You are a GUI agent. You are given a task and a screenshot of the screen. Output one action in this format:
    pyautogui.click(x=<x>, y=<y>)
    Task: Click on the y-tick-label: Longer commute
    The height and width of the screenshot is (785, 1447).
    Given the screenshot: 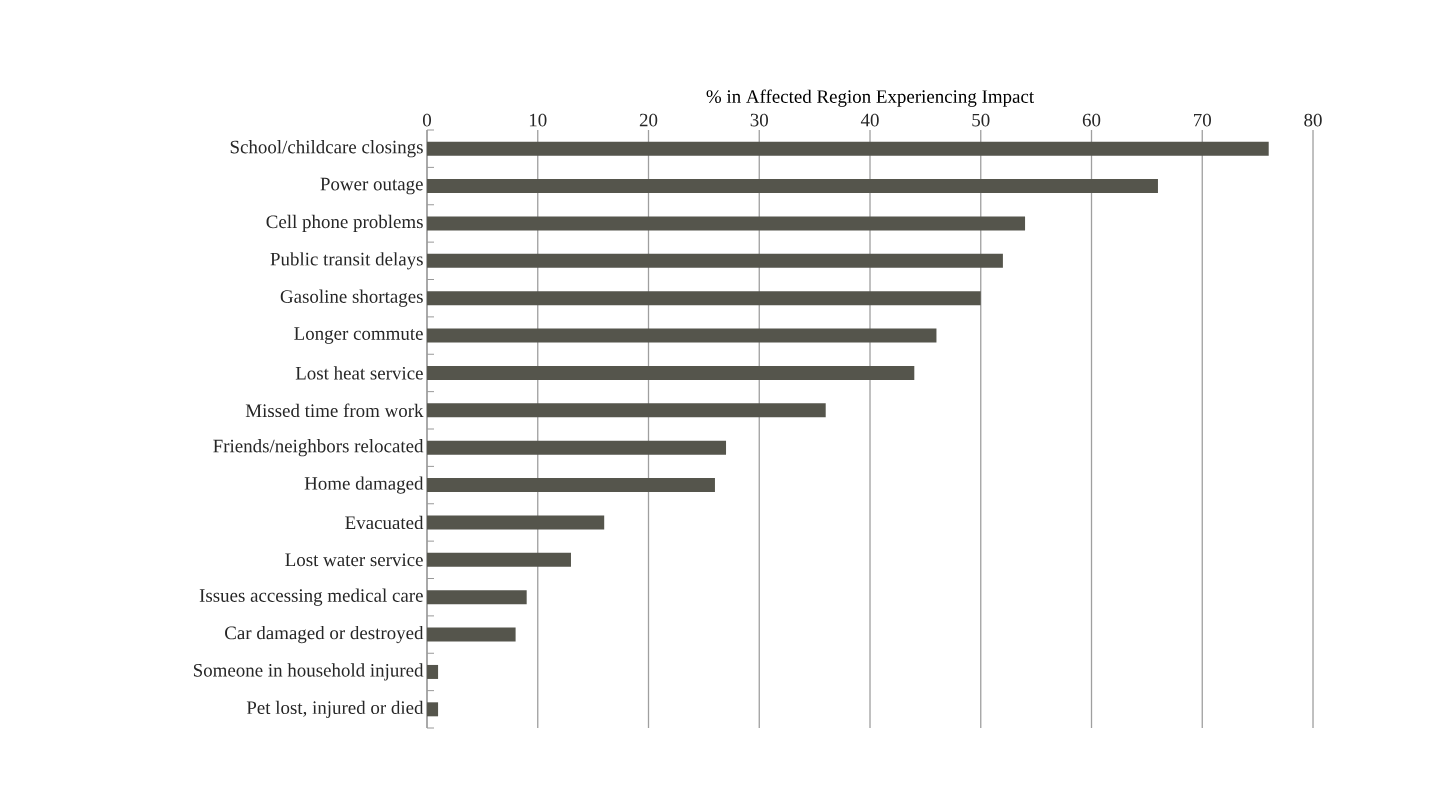 What is the action you would take?
    pyautogui.click(x=358, y=335)
    